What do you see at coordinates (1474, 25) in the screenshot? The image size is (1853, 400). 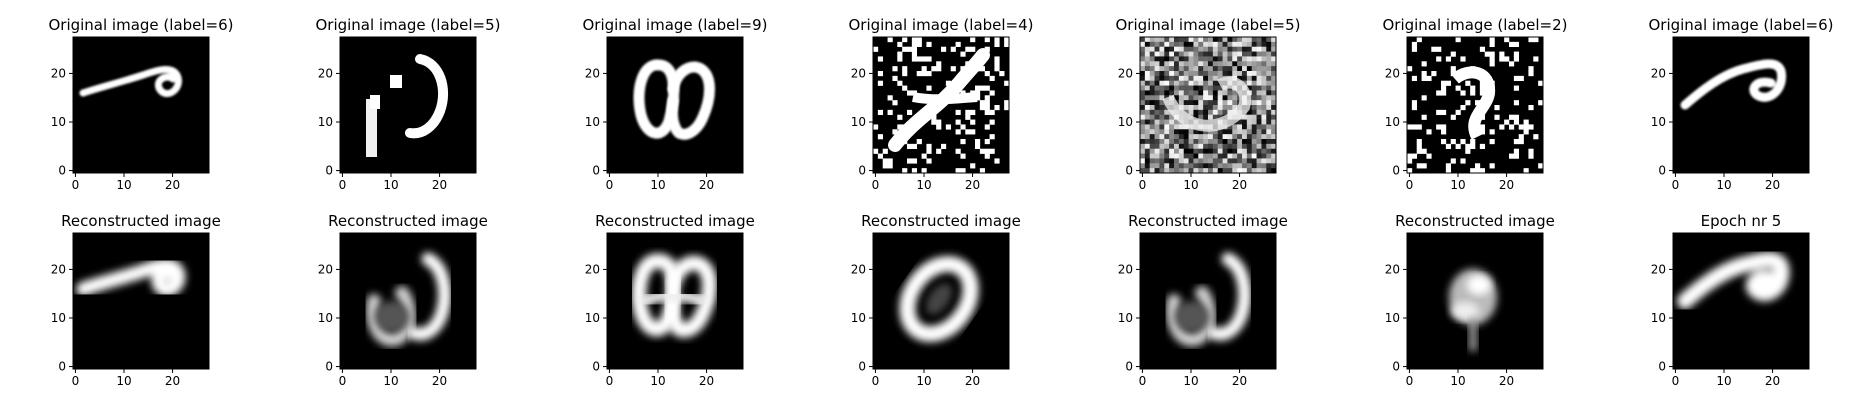 I see `panel-title: Original image (label=2)` at bounding box center [1474, 25].